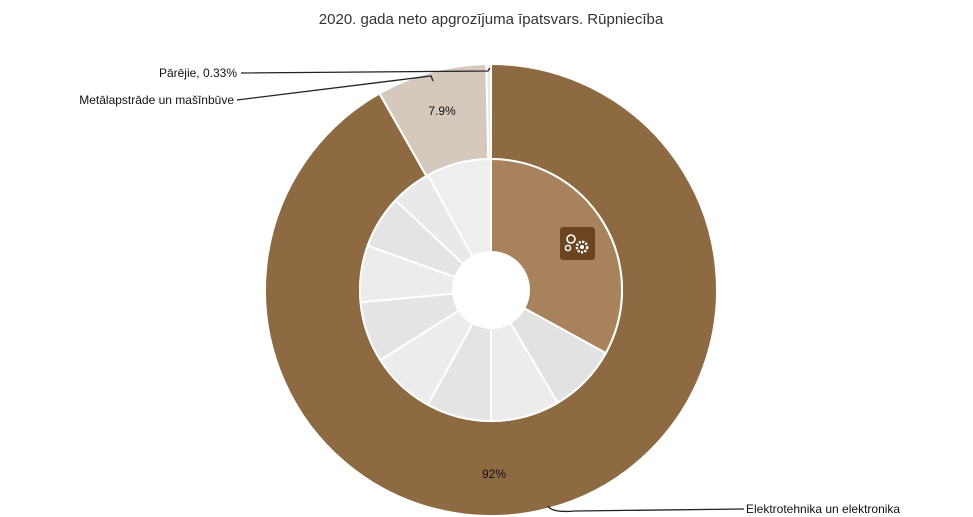  Describe the element at coordinates (442, 111) in the screenshot. I see `slice-label-metalapstrade: 7.9%` at that location.